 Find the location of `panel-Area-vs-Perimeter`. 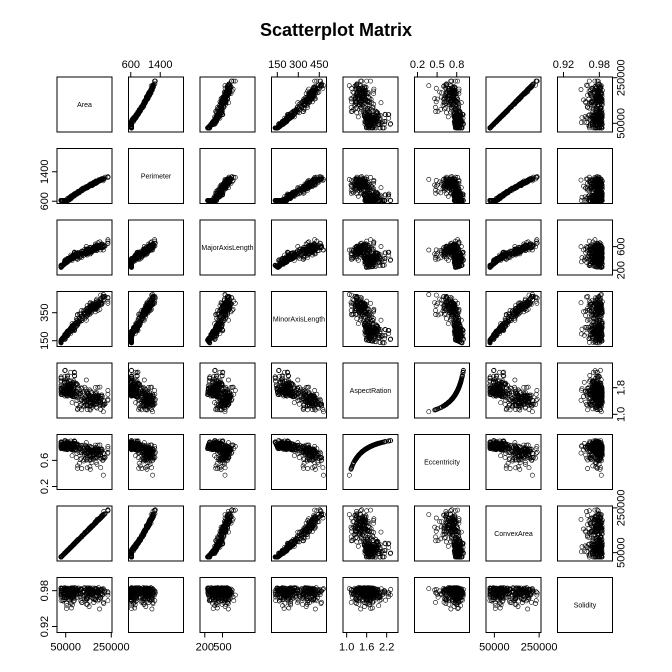

panel-Area-vs-Perimeter is located at coordinates (156, 104).